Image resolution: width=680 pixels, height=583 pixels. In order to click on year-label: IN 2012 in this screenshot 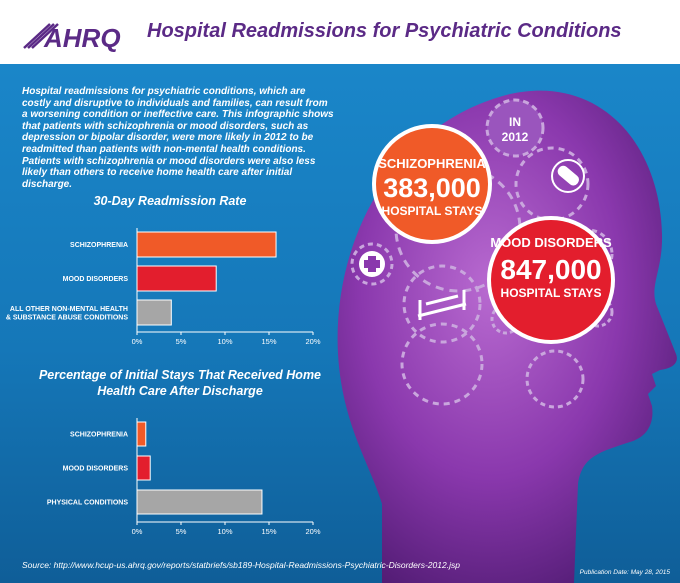, I will do `click(515, 129)`.